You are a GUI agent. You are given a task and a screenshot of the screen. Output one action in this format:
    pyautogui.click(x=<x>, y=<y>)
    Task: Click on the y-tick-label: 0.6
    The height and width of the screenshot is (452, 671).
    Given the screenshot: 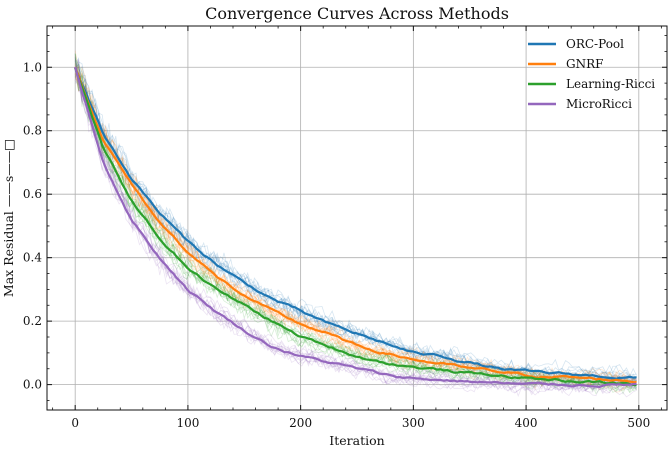 What is the action you would take?
    pyautogui.click(x=32, y=194)
    